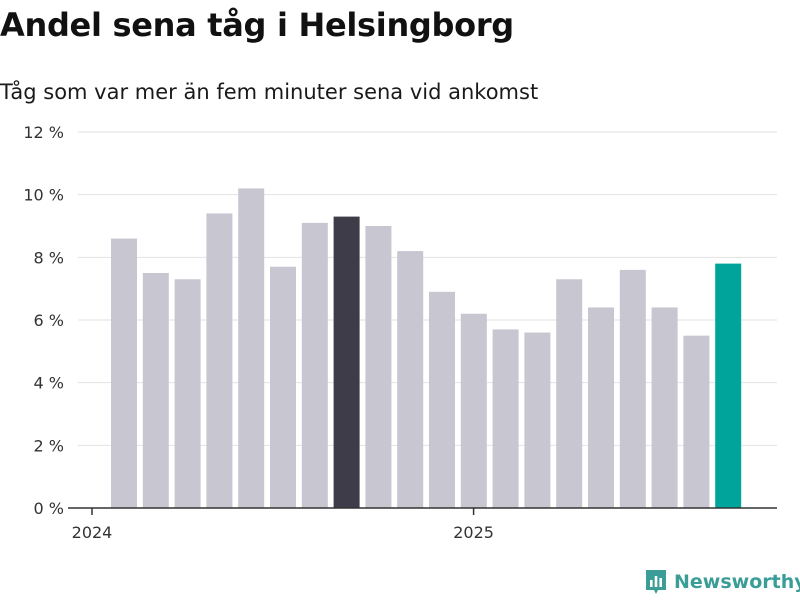 Image resolution: width=800 pixels, height=600 pixels. I want to click on brand-logo: Newsworthy, so click(722, 582).